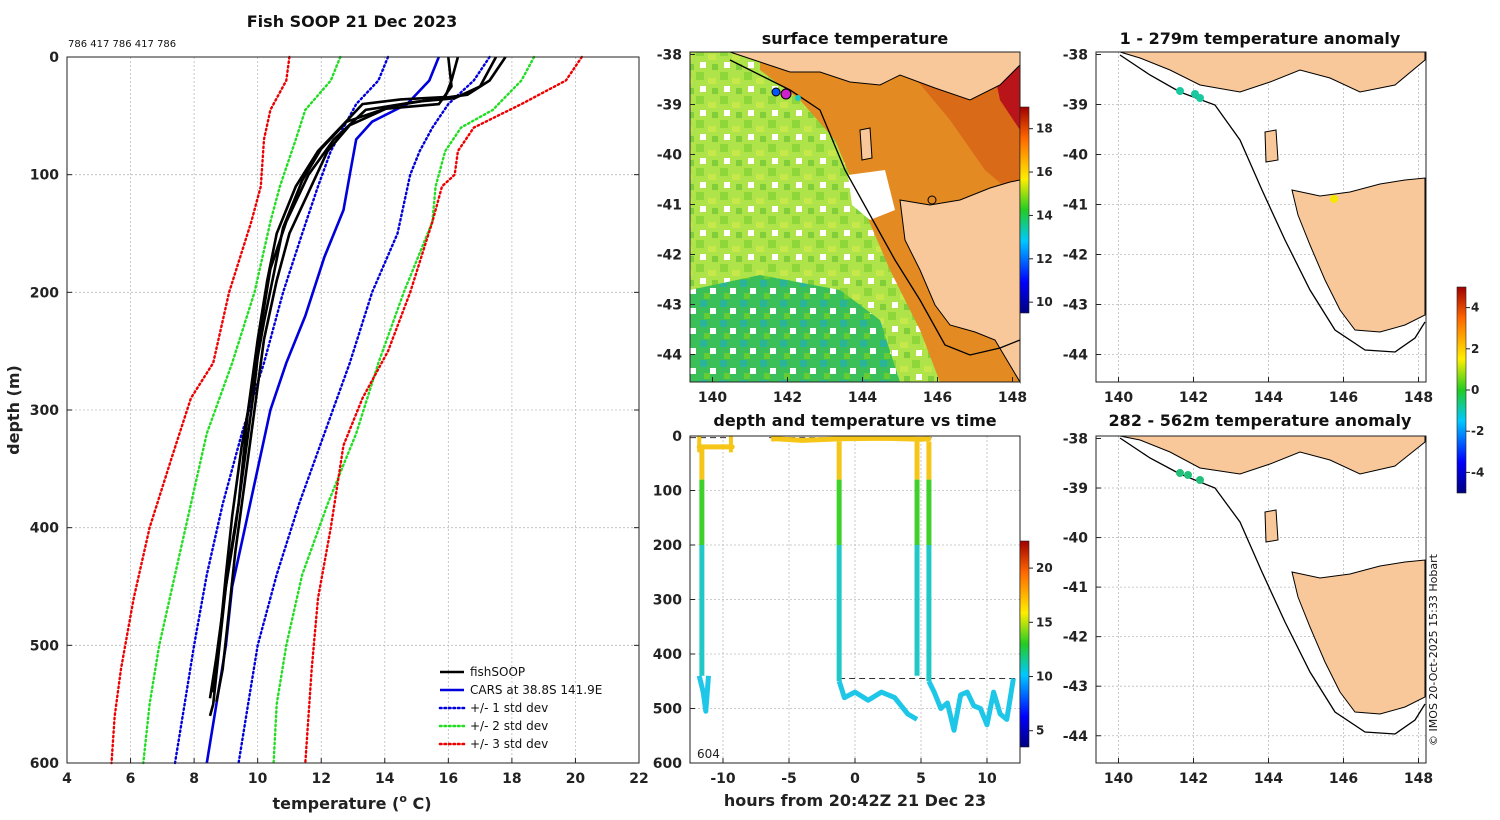 This screenshot has height=820, width=1500. I want to click on depth-time-surface-trace, so click(852, 439).